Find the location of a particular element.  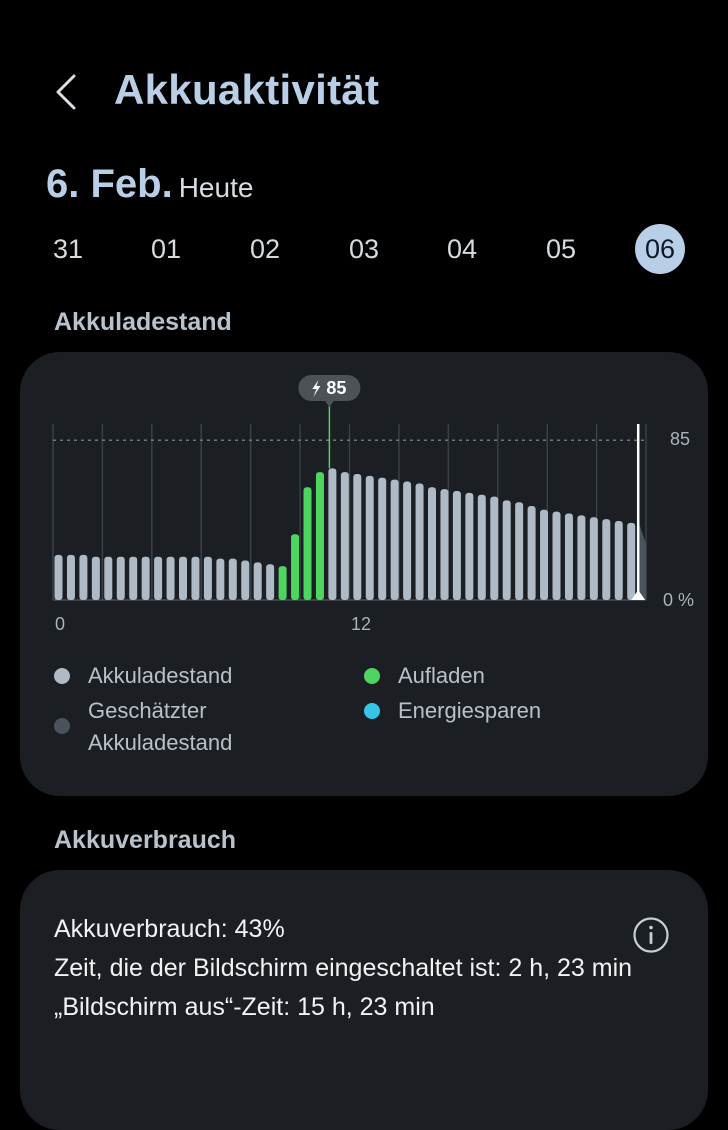

battery-level-heading: Akkuladestand is located at coordinates (143, 322).